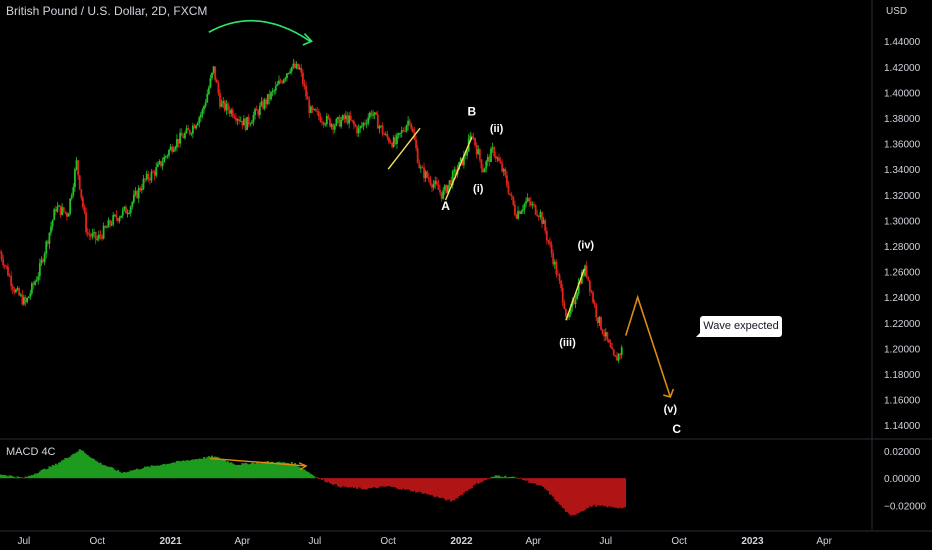  I want to click on price-tick-label: 1.30000, so click(902, 221).